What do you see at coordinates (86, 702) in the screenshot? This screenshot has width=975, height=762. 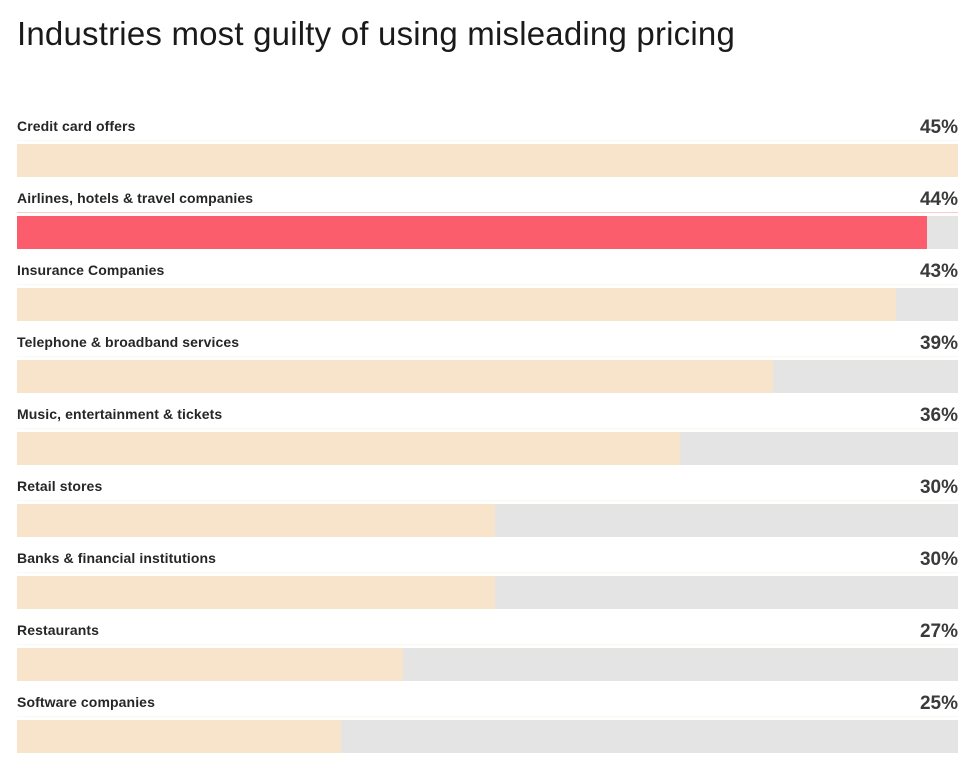 I see `category-label: Software companies` at bounding box center [86, 702].